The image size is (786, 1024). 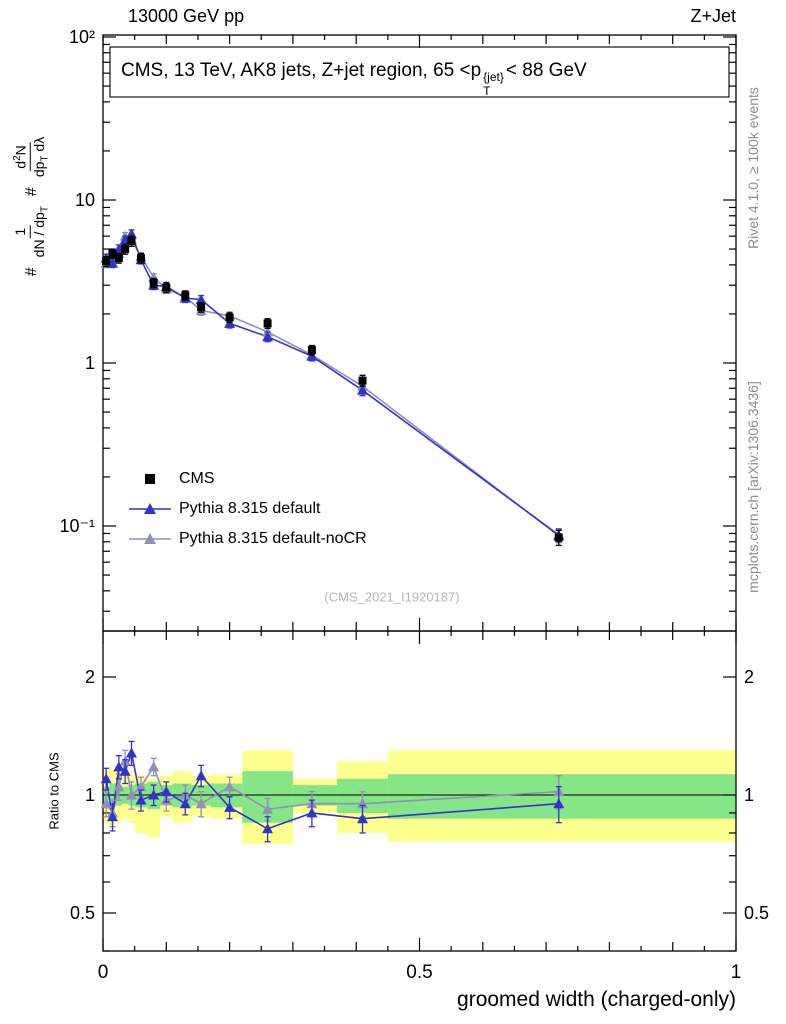 I want to click on svg-text: 0, so click(x=103, y=972).